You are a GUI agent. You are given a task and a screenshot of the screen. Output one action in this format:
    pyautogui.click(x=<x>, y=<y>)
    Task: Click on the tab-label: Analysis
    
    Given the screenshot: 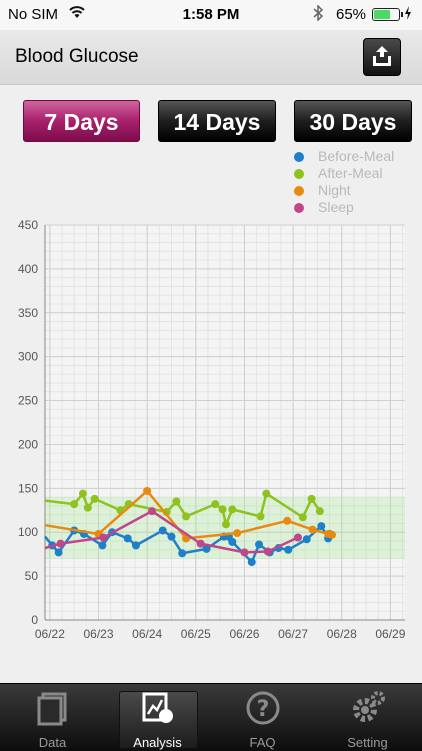 What is the action you would take?
    pyautogui.click(x=157, y=742)
    